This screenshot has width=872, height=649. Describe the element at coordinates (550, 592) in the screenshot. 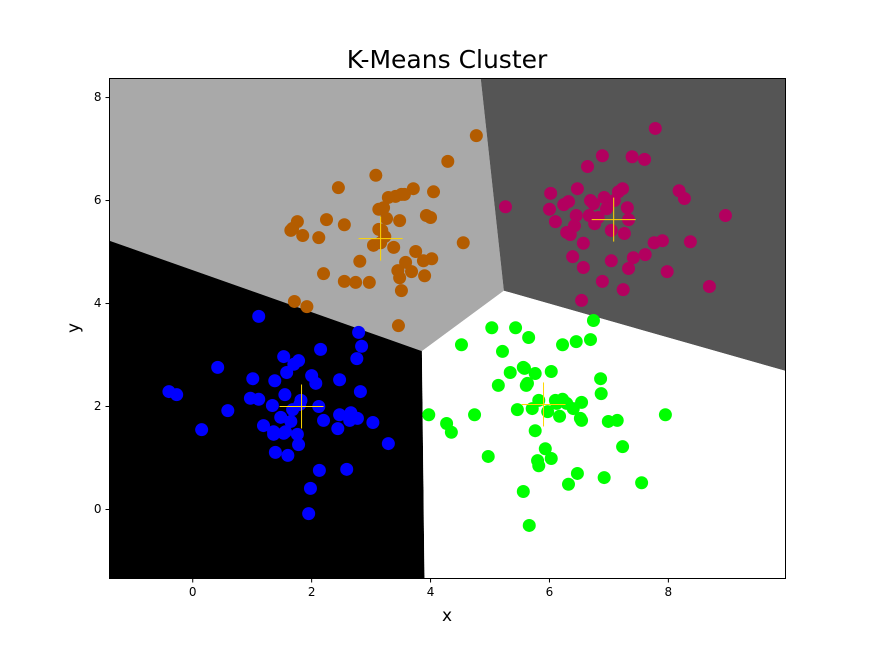

I see `x-tick-label: 6` at that location.